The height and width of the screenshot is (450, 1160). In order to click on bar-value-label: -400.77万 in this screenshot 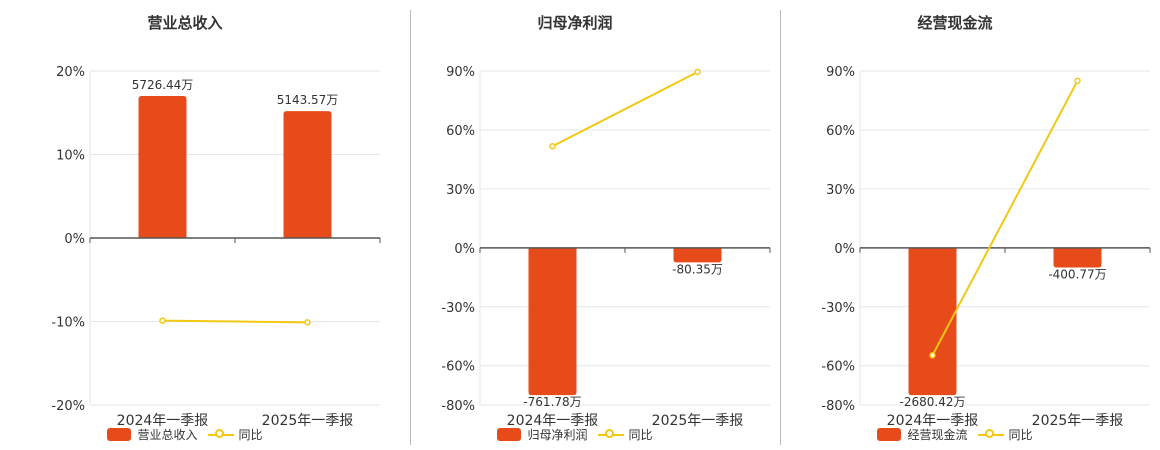, I will do `click(1077, 274)`.